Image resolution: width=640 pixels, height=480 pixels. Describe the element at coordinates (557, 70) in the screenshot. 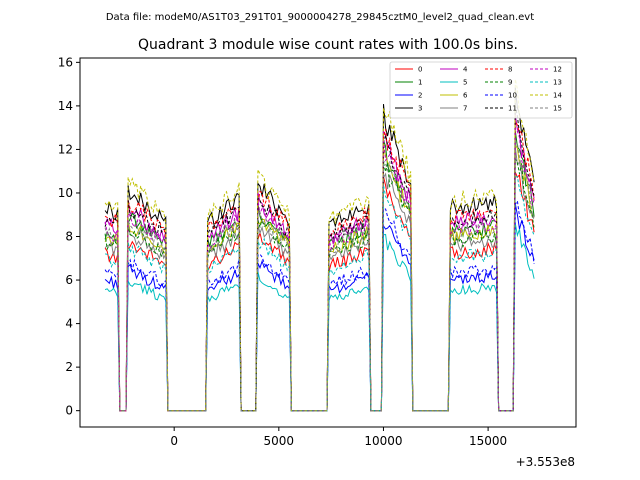

I see `legend-label-12: 12` at that location.